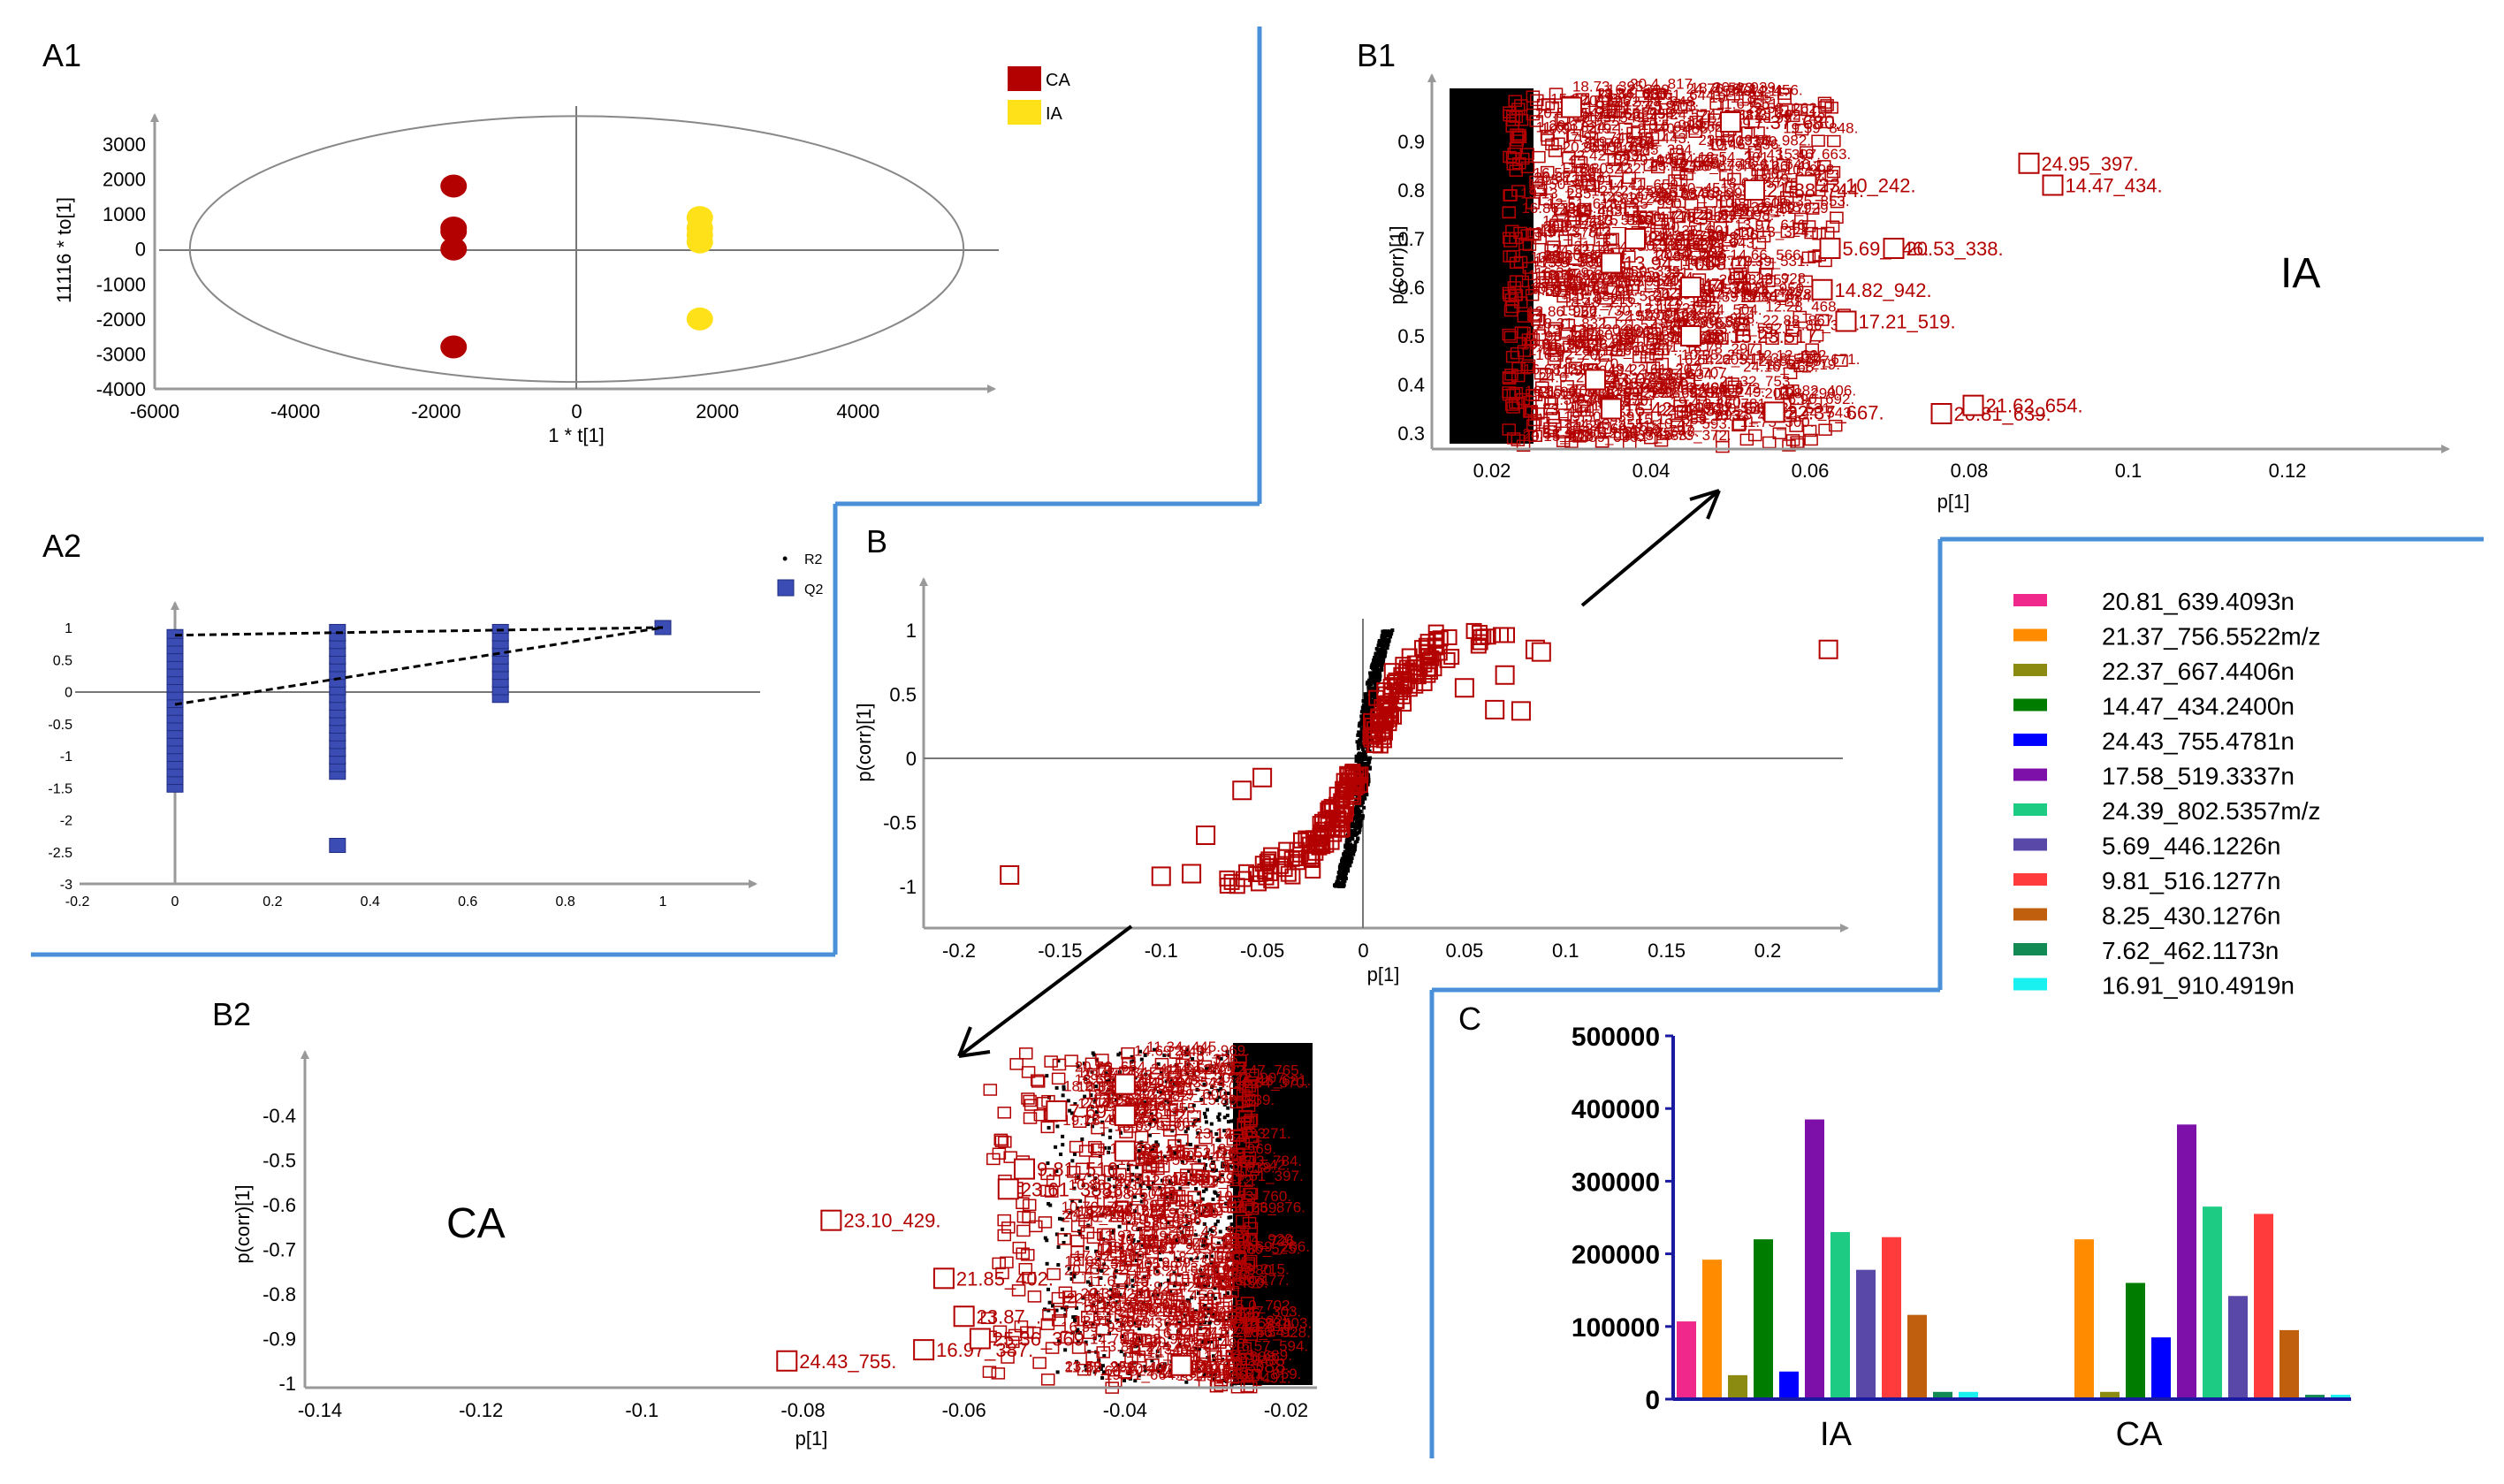 This screenshot has height=1484, width=2504. What do you see at coordinates (1209, 1059) in the screenshot?
I see `b2-filler-label: 12.9_326.` at bounding box center [1209, 1059].